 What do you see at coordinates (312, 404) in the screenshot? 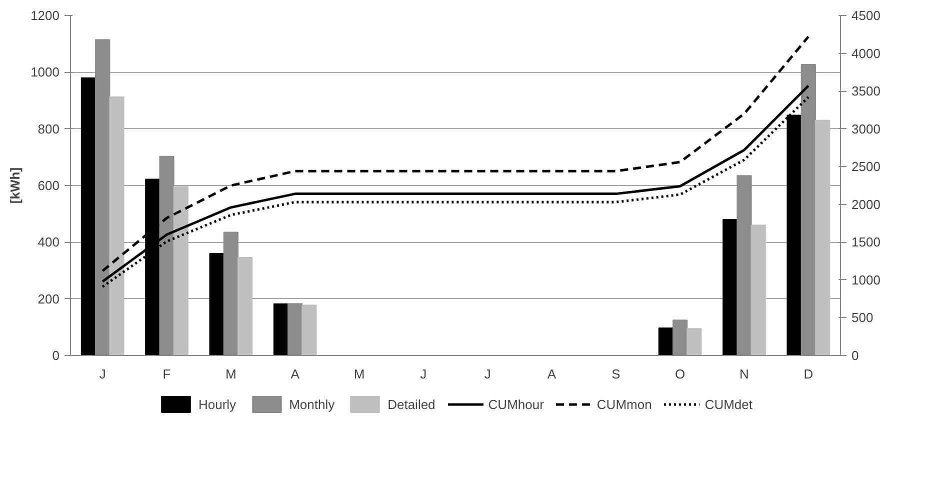
I see `legend-label: Monthly` at bounding box center [312, 404].